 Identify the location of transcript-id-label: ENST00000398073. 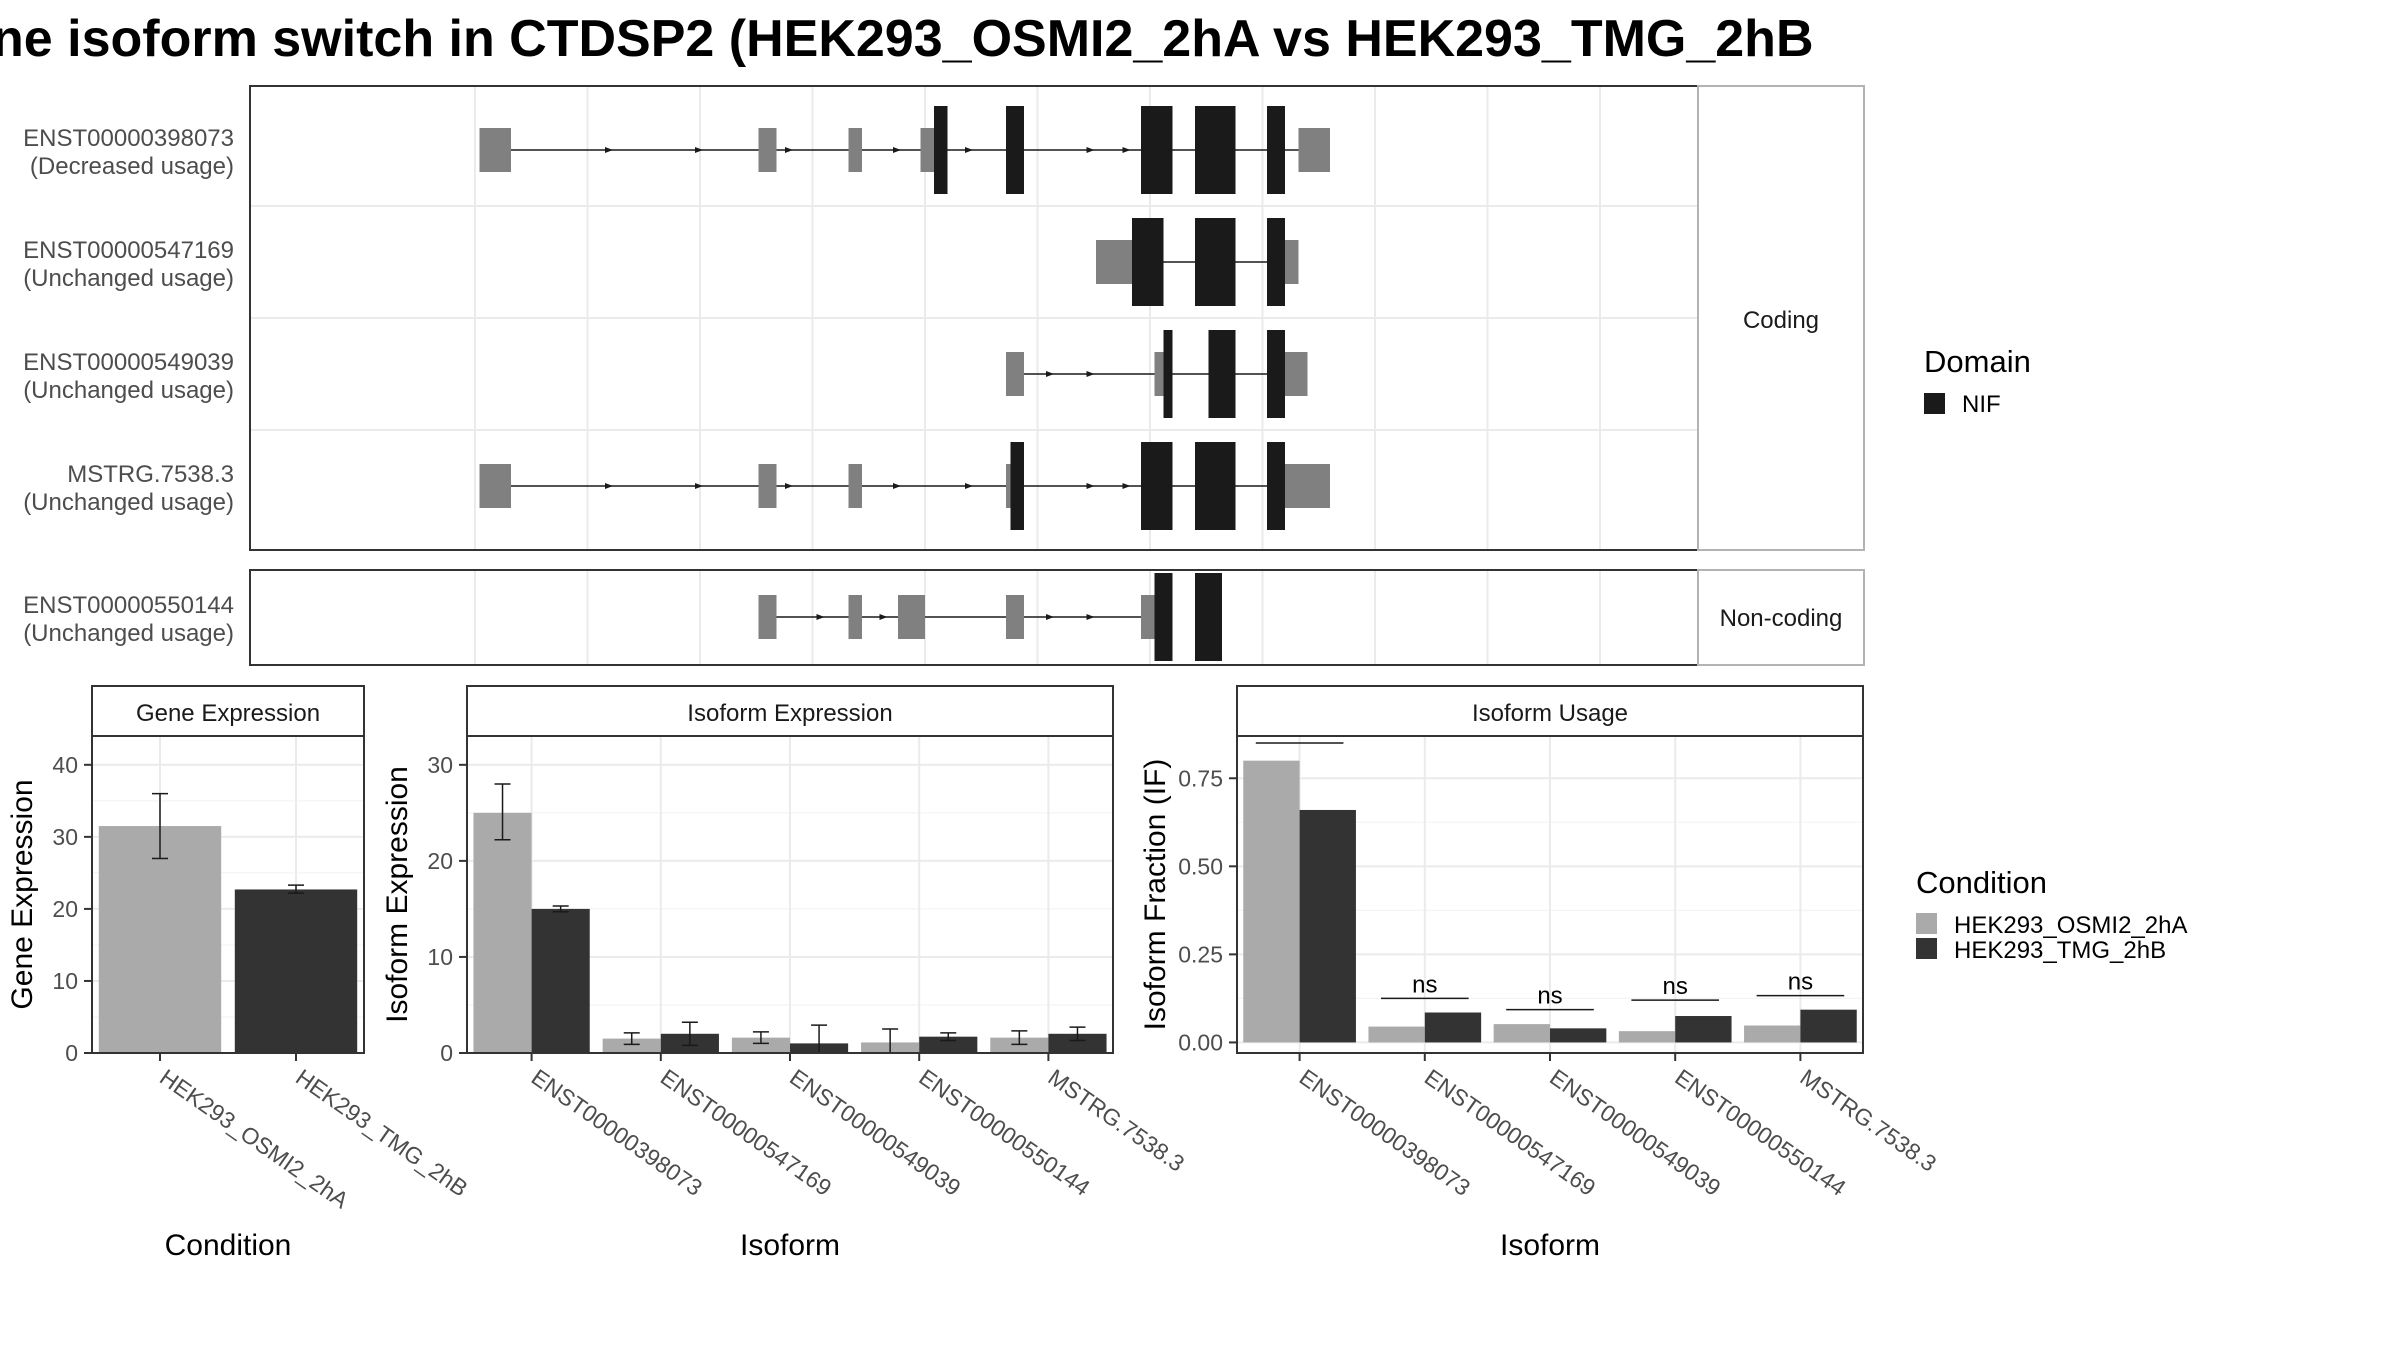
(128, 138).